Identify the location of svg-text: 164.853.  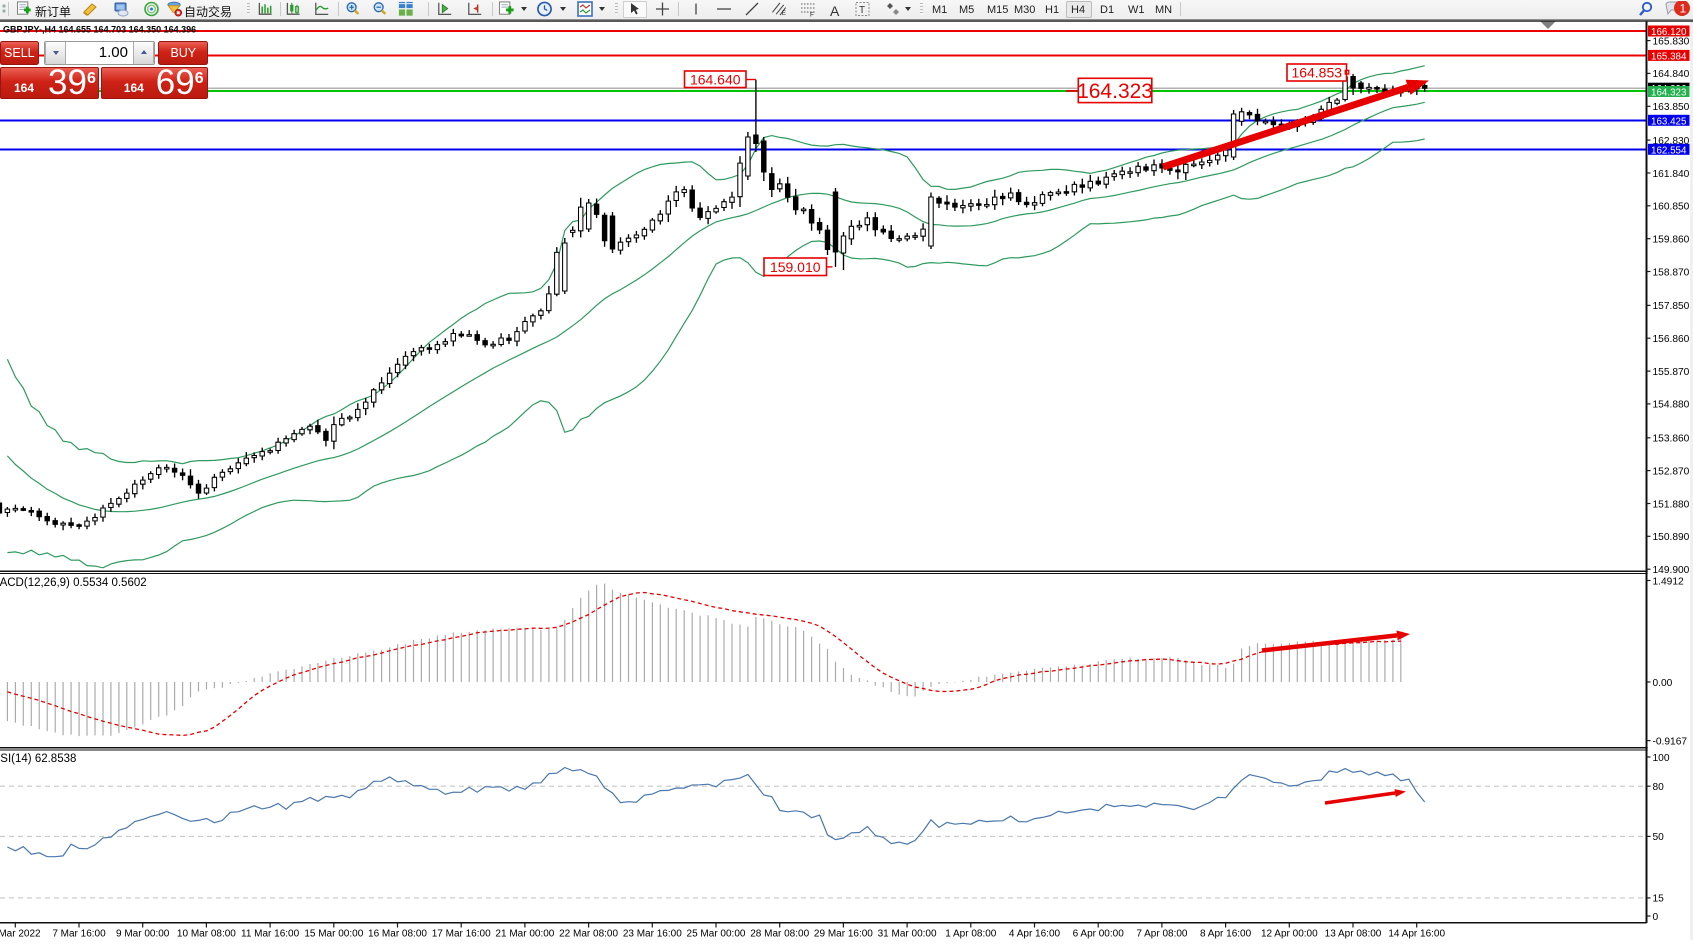
(1316, 73).